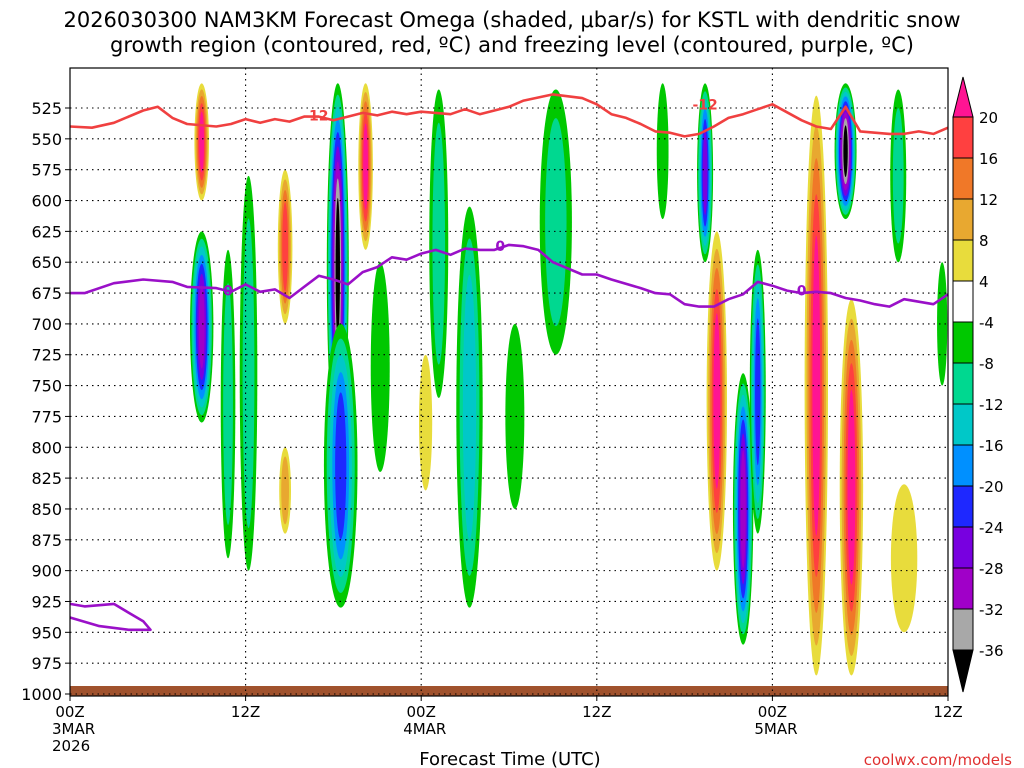  I want to click on contour-label: 0, so click(228, 292).